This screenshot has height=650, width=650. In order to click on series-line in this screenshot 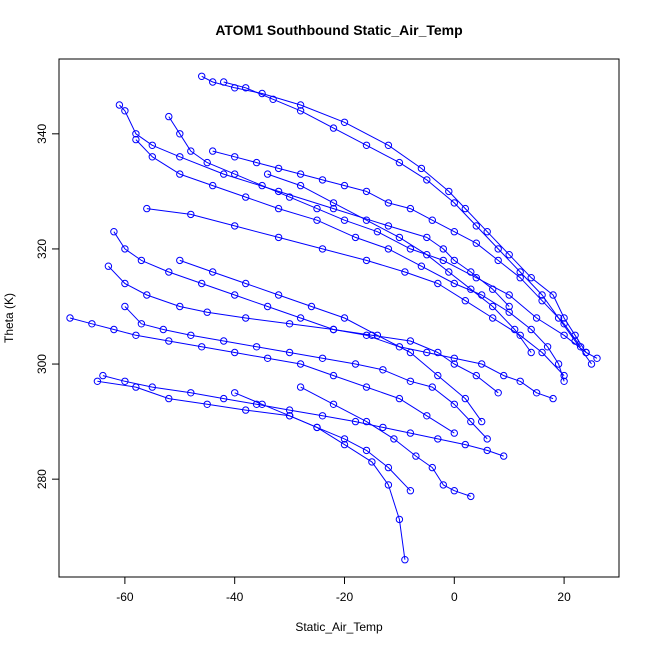, I will do `click(303, 416)`.